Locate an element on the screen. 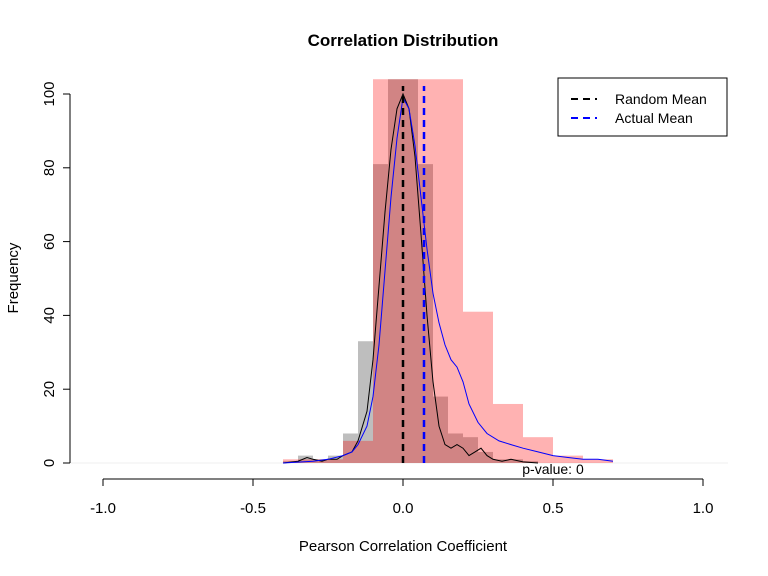  y-tick-label: 20 is located at coordinates (49, 389).